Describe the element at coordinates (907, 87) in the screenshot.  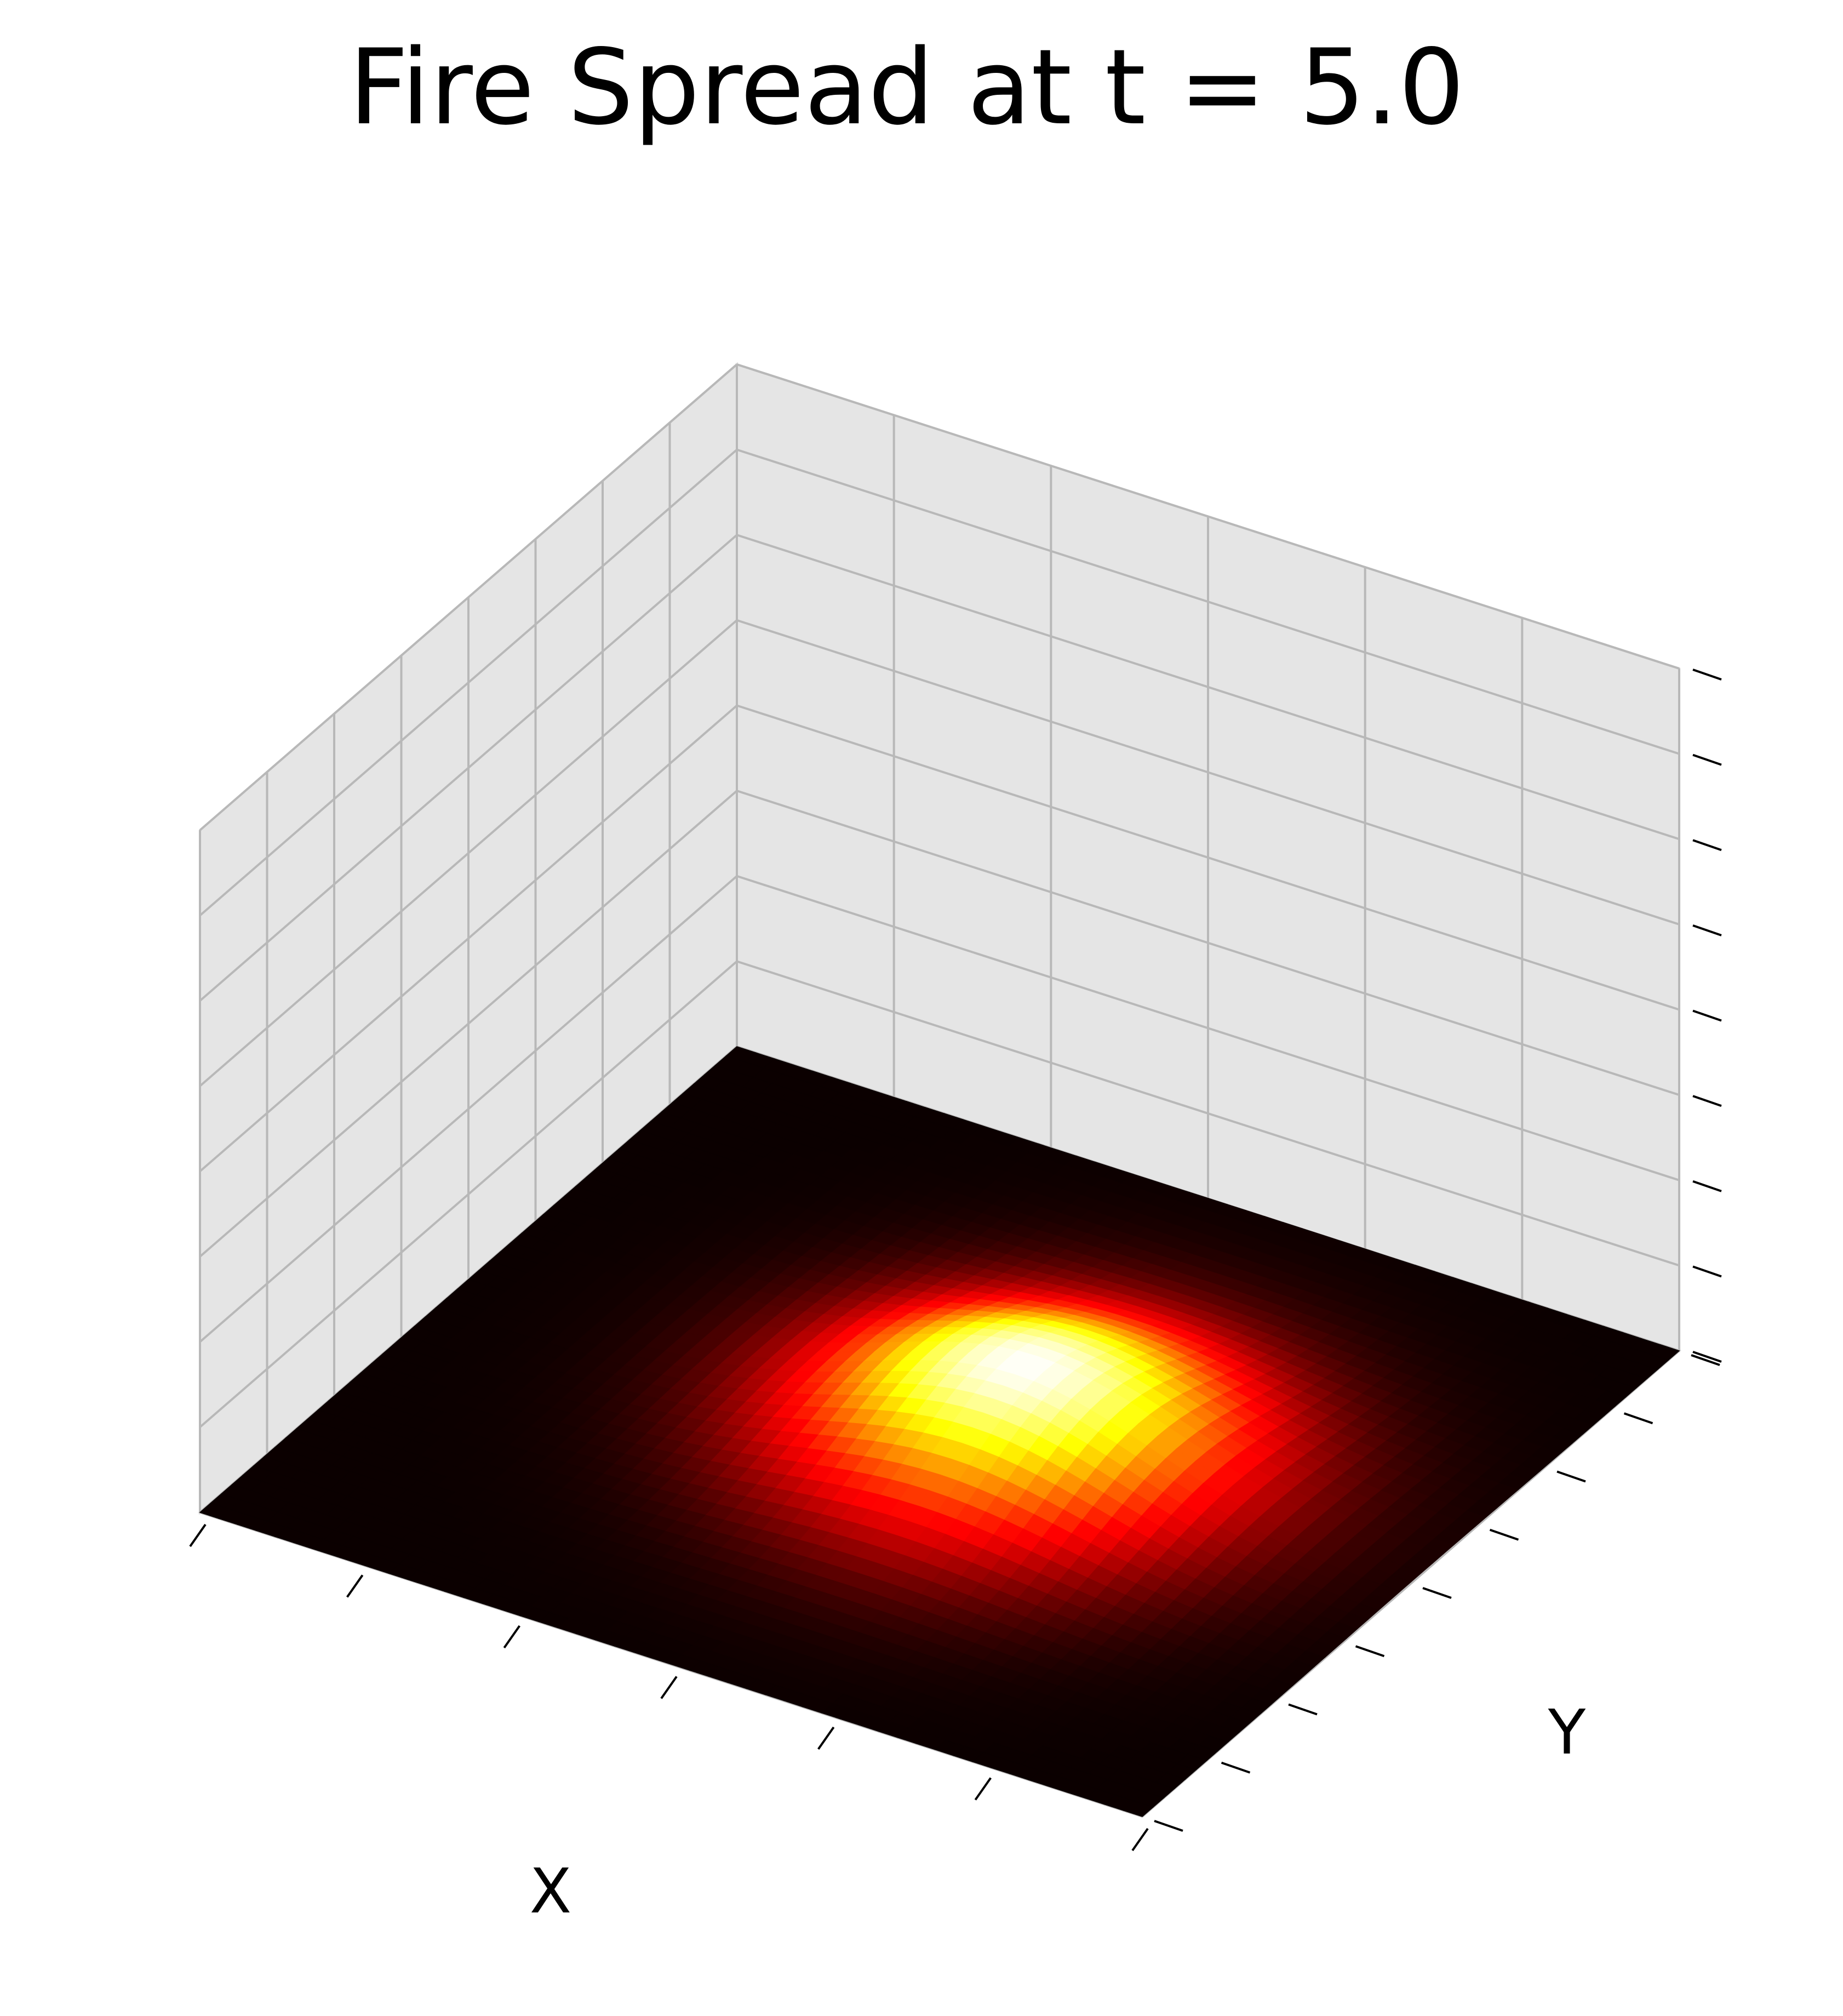
I see `chart-title: Fire Spread at t = 5.0` at that location.